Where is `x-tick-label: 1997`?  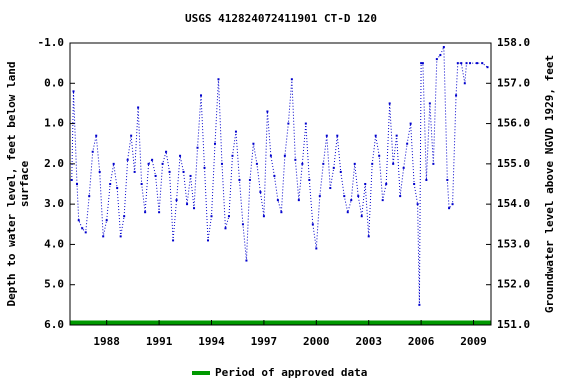 x-tick-label: 1997 is located at coordinates (264, 341).